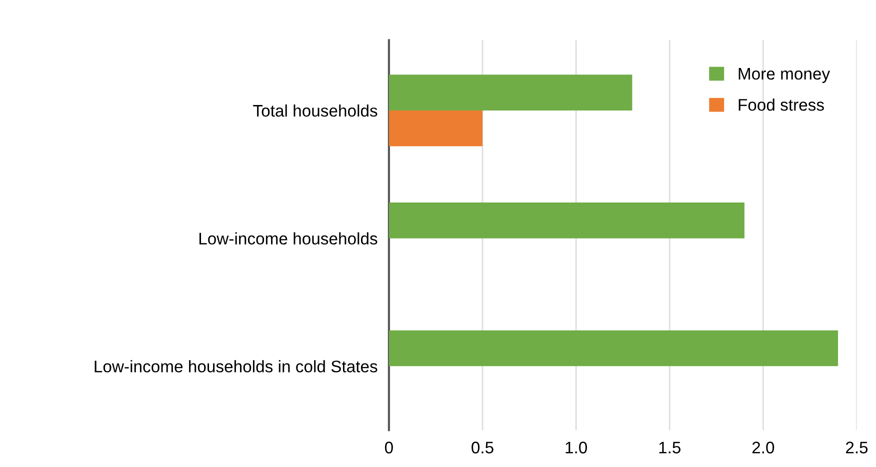  I want to click on x-tick-label: 1.0, so click(576, 448).